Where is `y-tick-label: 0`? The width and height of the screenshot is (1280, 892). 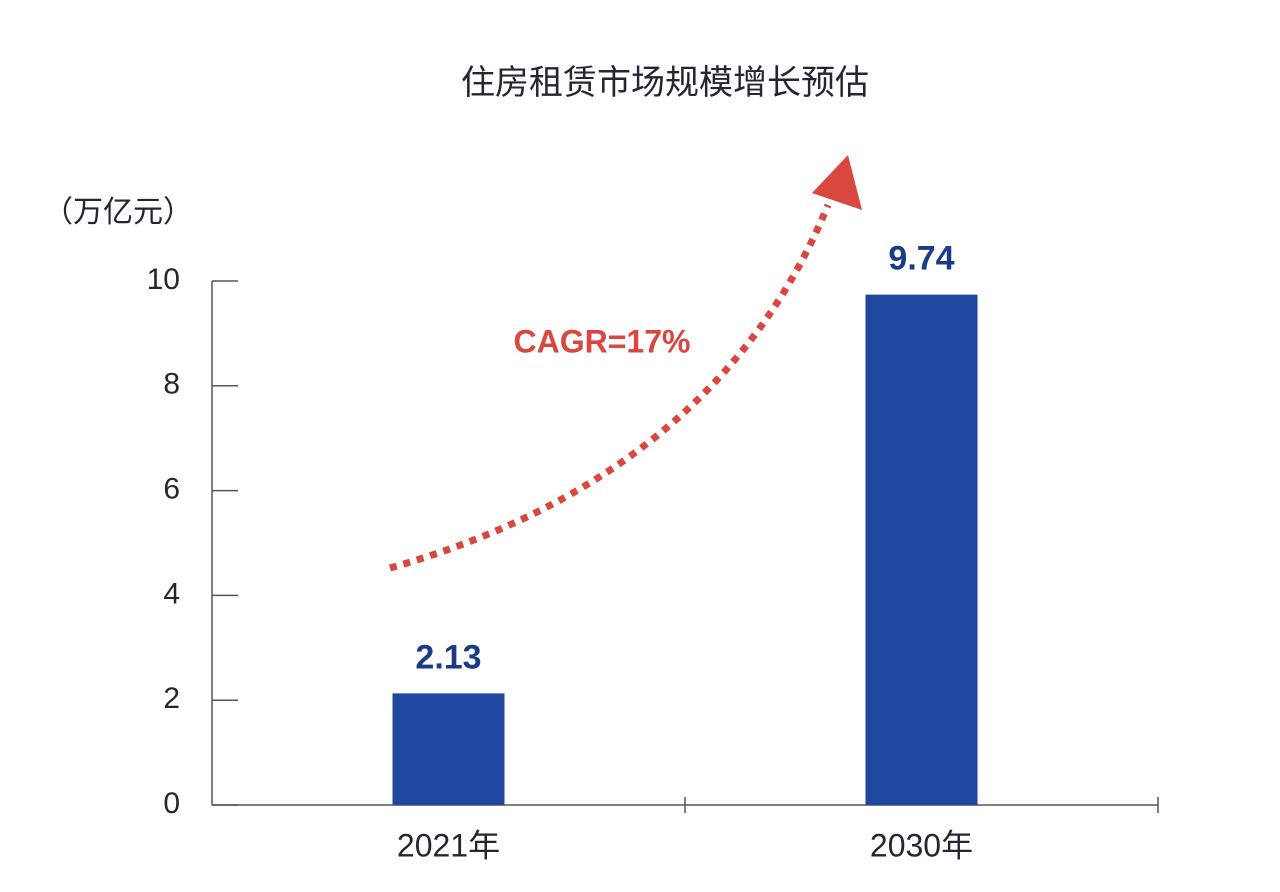
y-tick-label: 0 is located at coordinates (171, 803).